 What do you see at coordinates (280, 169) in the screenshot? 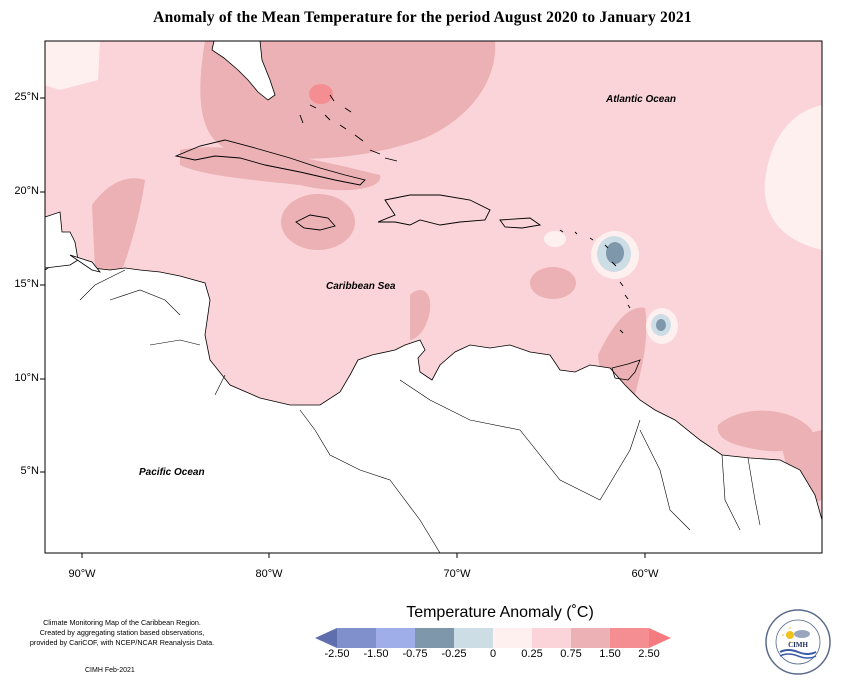
I see `warm-patch-cuba` at bounding box center [280, 169].